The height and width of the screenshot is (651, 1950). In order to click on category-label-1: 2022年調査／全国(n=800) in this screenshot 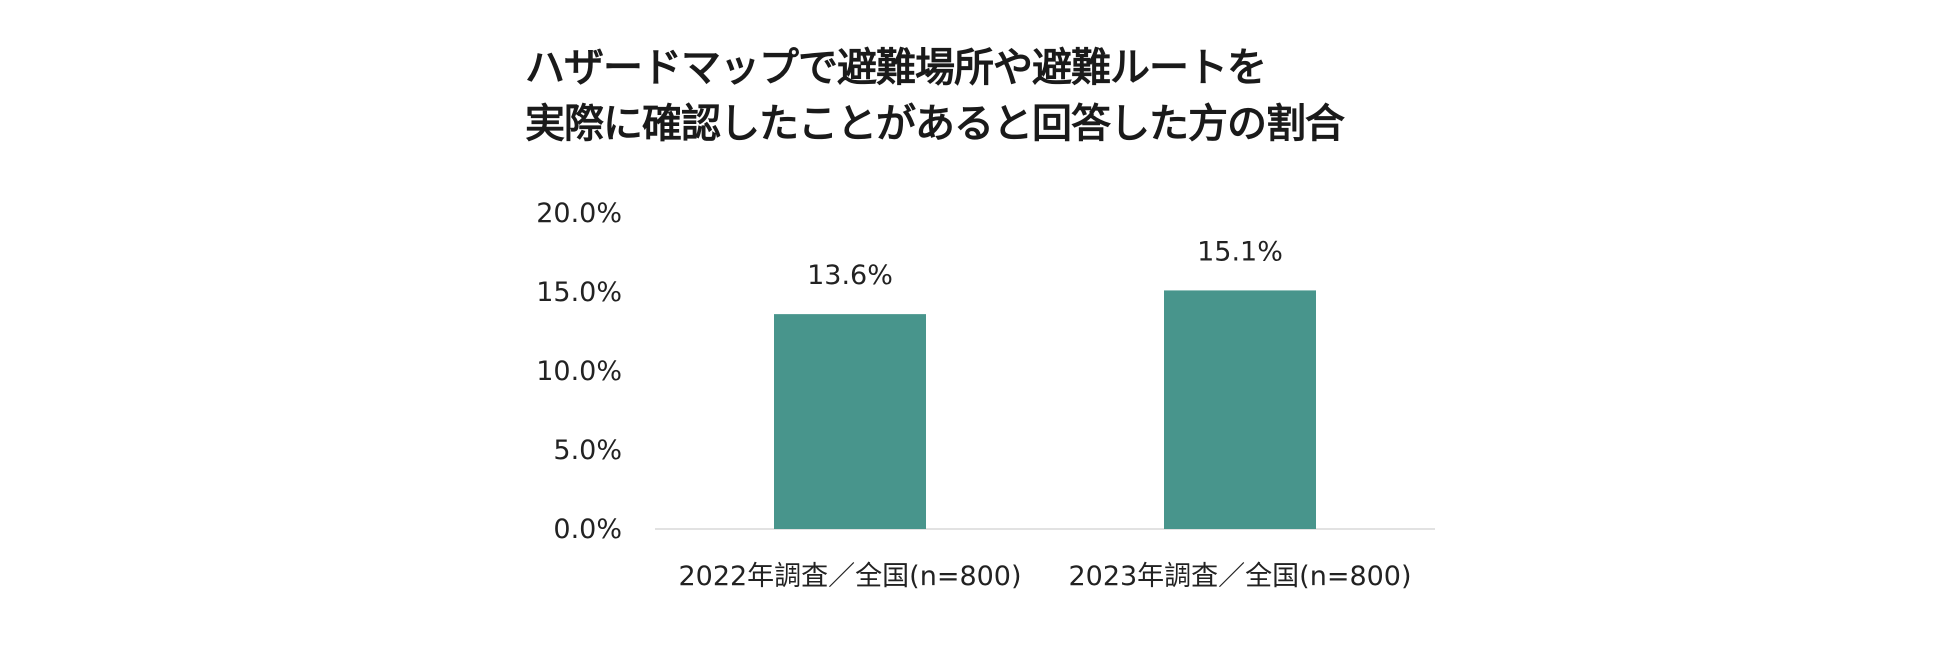, I will do `click(849, 576)`.